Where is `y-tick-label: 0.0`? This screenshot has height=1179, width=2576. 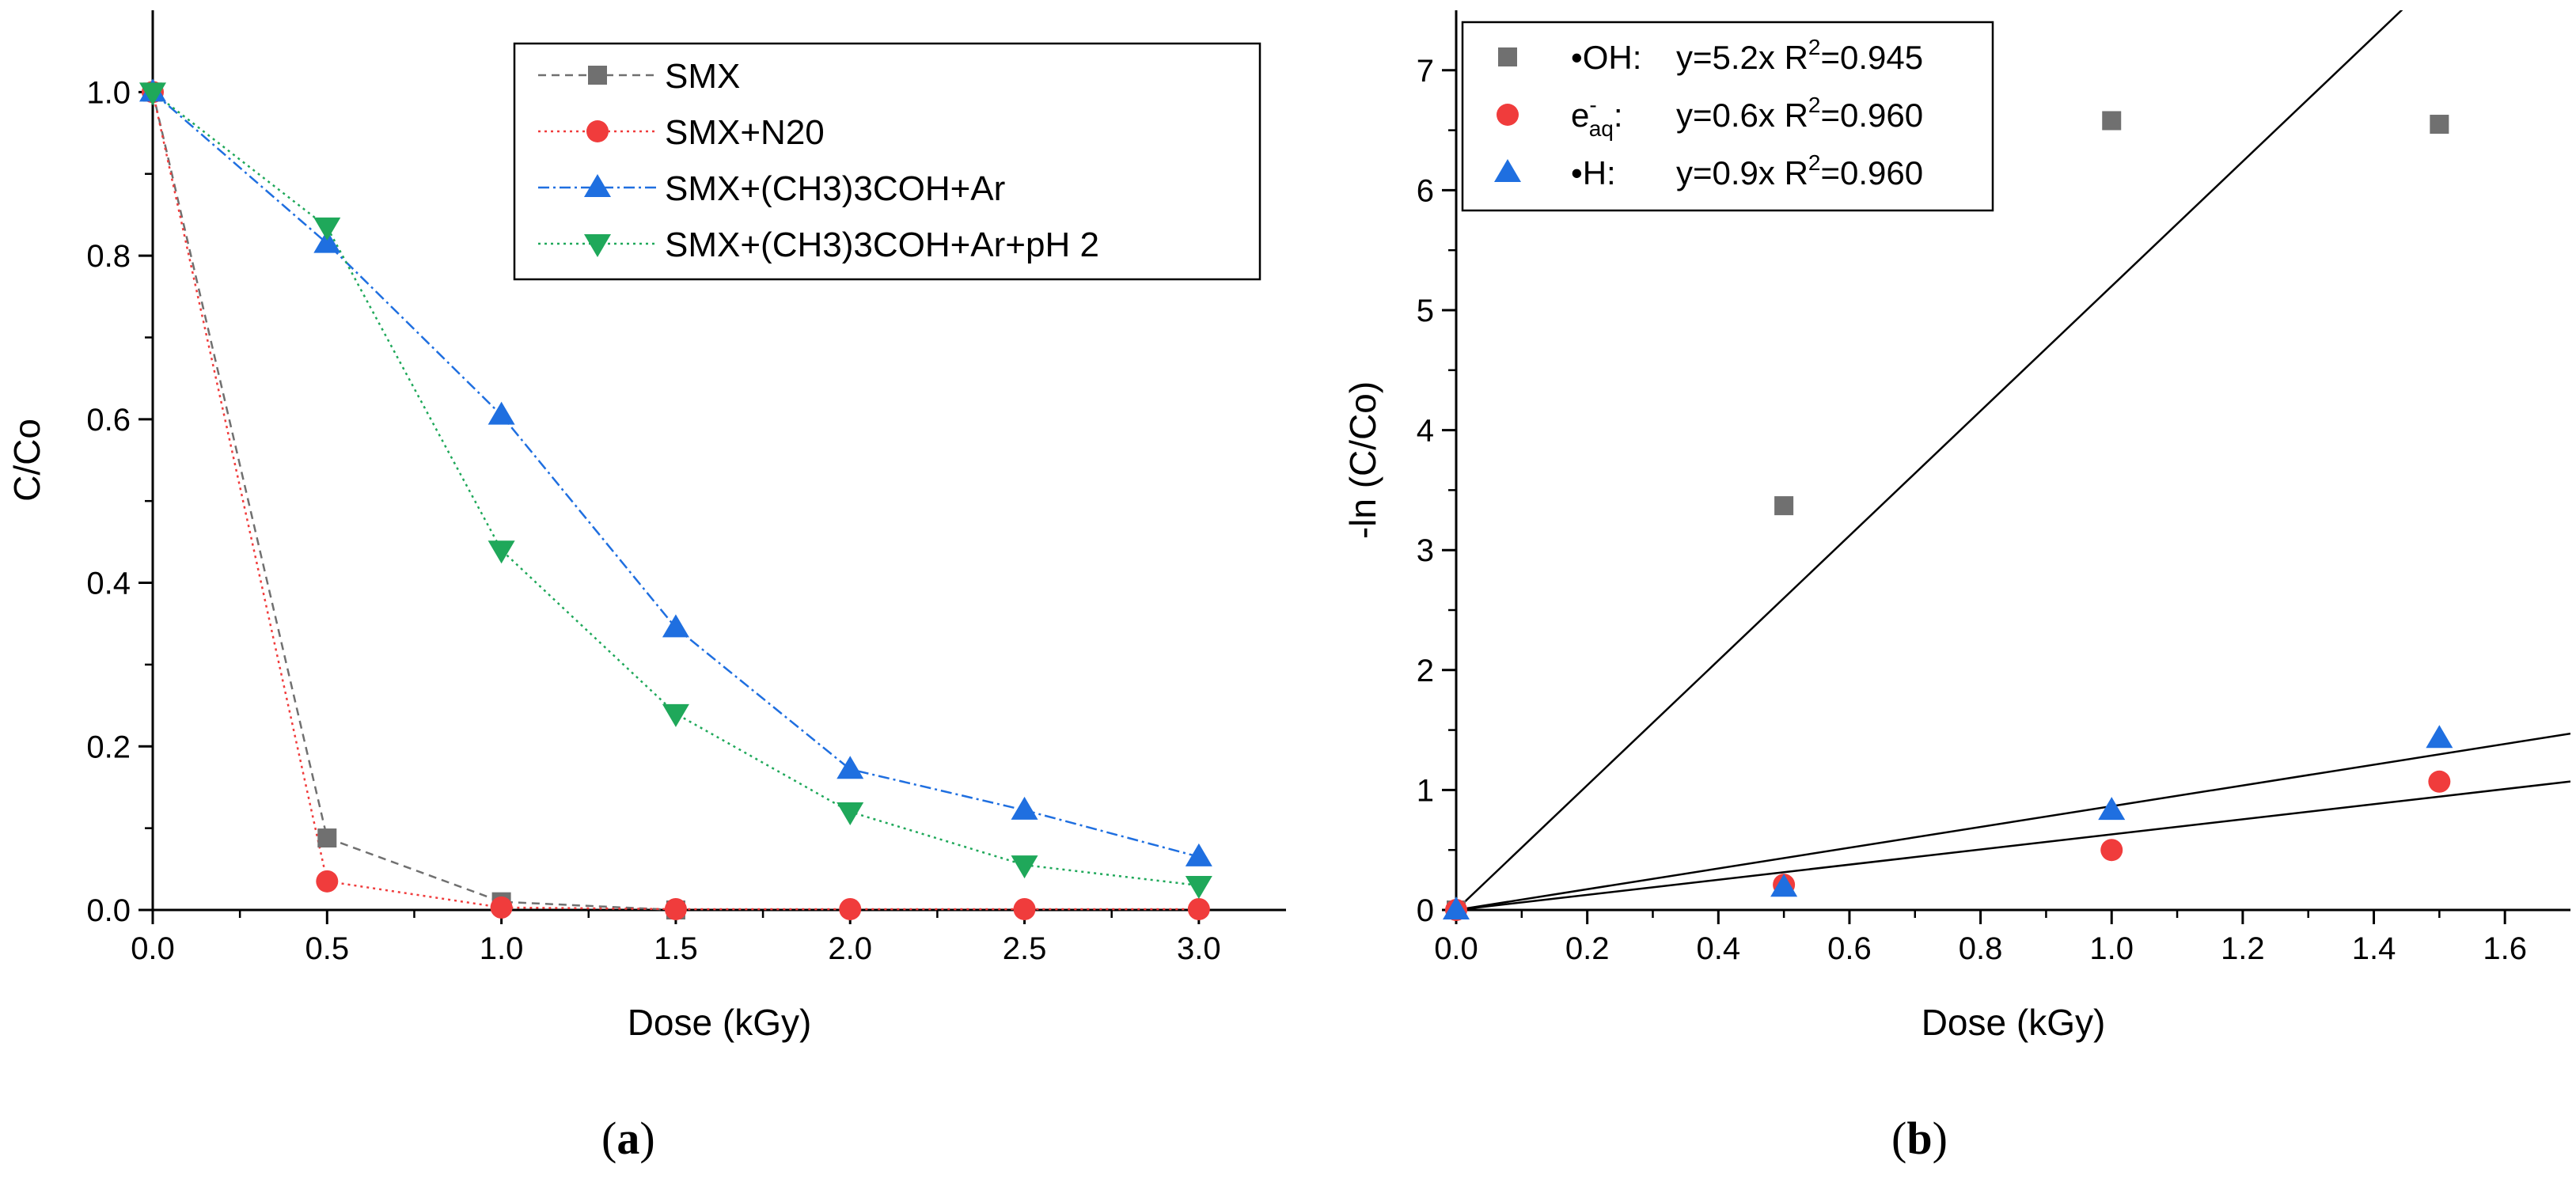
y-tick-label: 0.0 is located at coordinates (108, 911).